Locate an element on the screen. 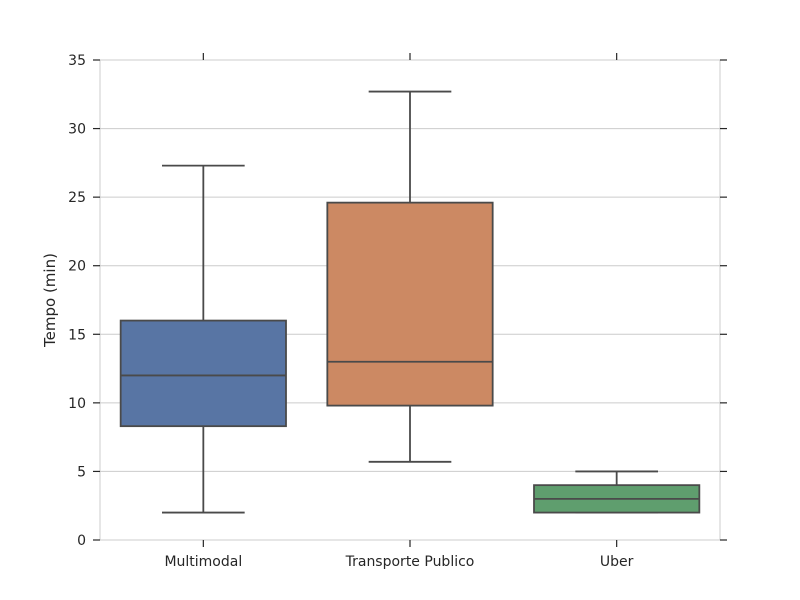 The width and height of the screenshot is (800, 600). box-transporte-publico is located at coordinates (410, 276).